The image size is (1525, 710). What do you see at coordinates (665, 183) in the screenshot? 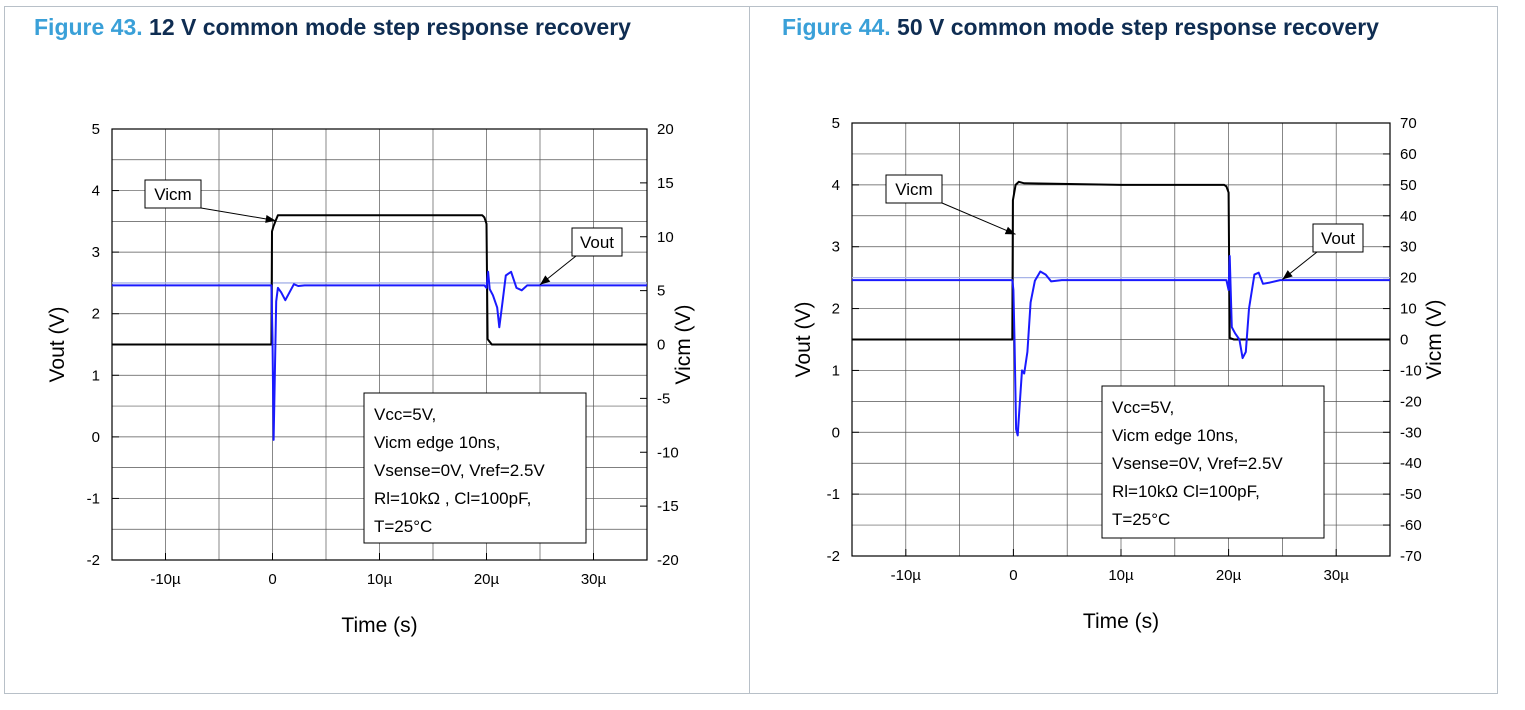
I see `y-tick-label-right: 15` at bounding box center [665, 183].